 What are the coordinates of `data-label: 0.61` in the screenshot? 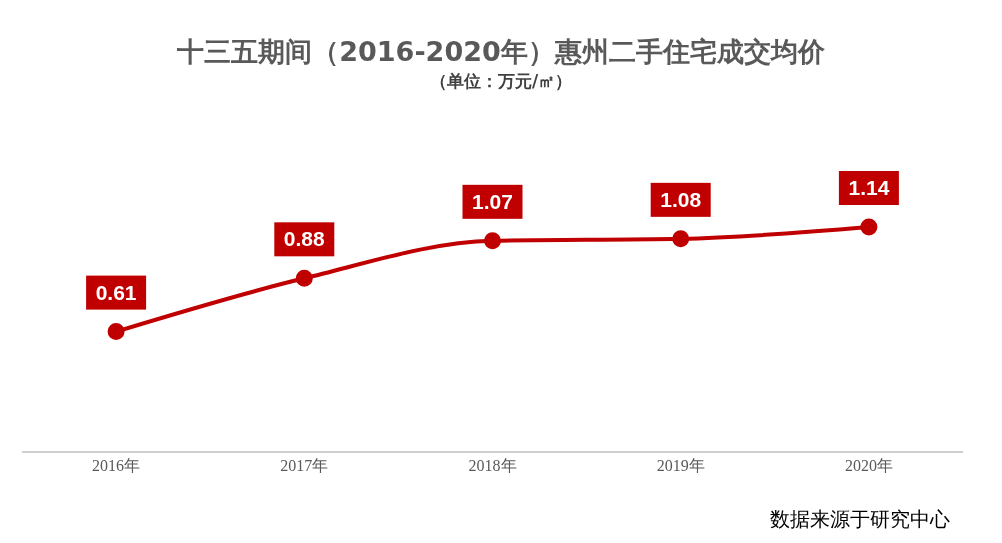 It's located at (116, 292).